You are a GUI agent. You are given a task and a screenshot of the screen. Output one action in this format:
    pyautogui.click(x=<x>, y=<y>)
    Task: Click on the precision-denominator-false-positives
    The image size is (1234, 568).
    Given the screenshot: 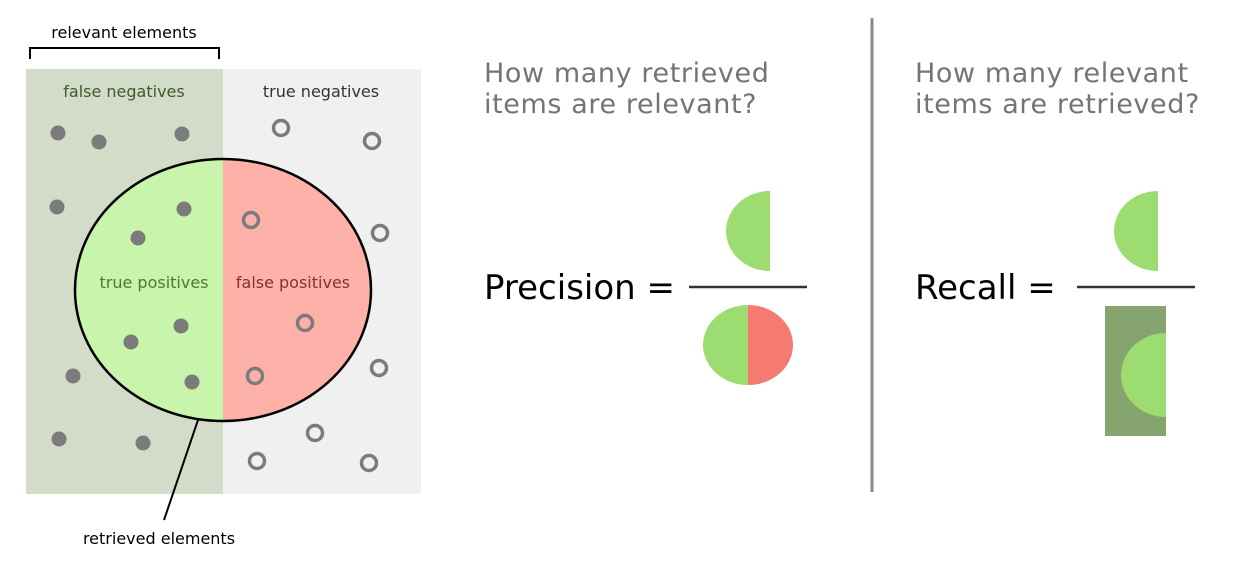 What is the action you would take?
    pyautogui.click(x=770, y=345)
    